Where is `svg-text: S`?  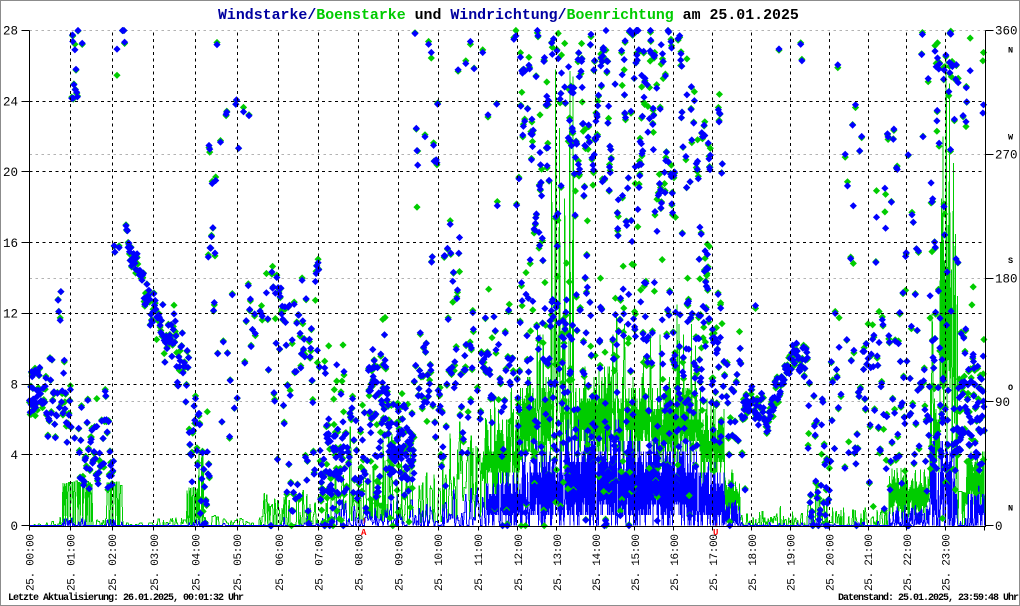 svg-text: S is located at coordinates (1010, 261).